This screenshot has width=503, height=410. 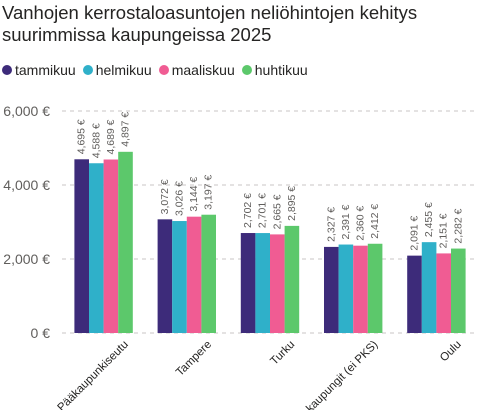 I want to click on legend-item-tammikuu: tammikuu, so click(x=39, y=70).